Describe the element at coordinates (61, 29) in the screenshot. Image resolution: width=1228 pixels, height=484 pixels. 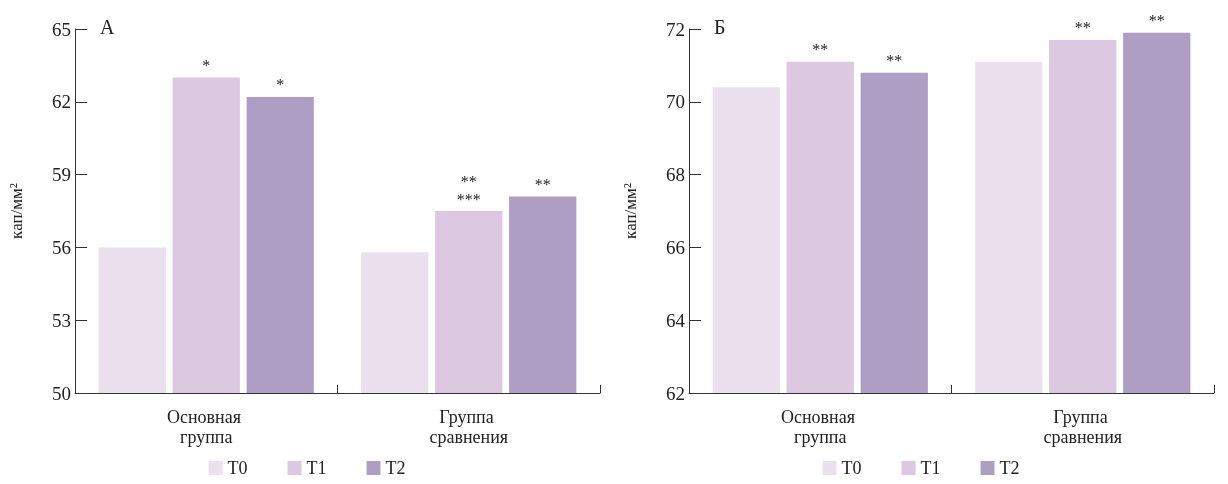
I see `y-tick-label: 65` at that location.